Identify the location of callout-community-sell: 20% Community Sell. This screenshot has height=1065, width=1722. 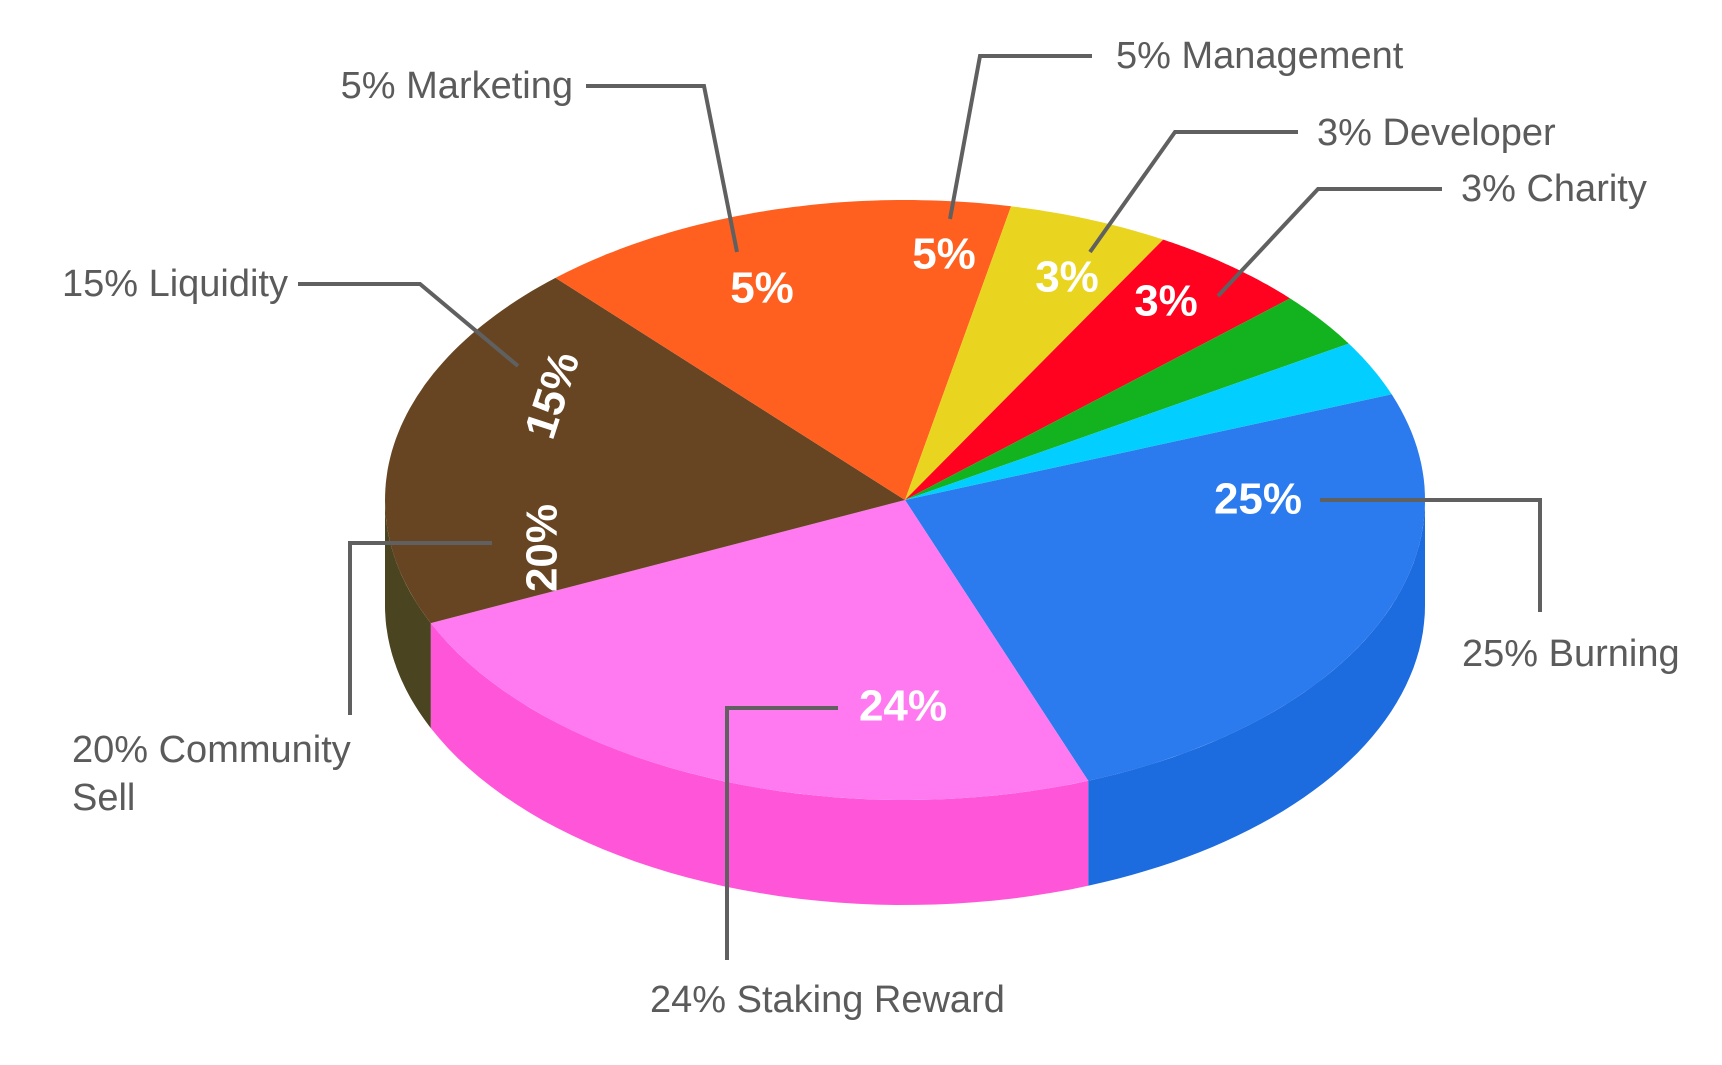
(211, 774).